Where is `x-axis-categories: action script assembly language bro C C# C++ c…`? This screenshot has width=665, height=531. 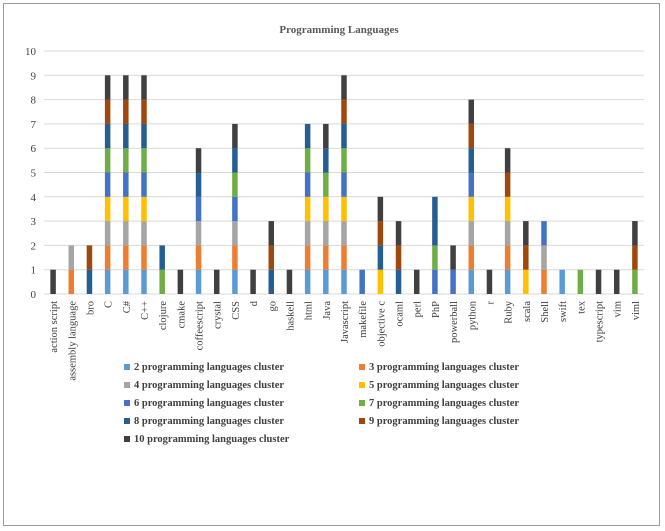
x-axis-categories: action script assembly language bro C C# C++ c… is located at coordinates (345, 340).